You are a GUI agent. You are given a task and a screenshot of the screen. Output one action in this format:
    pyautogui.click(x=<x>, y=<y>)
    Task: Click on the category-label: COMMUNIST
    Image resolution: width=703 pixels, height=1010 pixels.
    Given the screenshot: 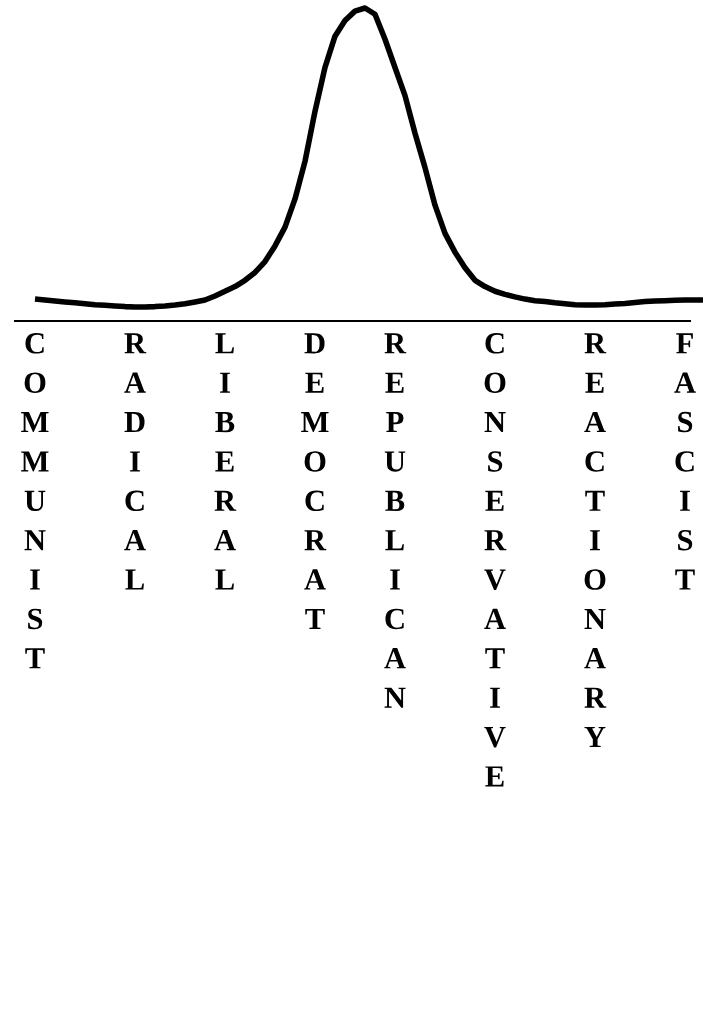 What is the action you would take?
    pyautogui.click(x=35, y=501)
    